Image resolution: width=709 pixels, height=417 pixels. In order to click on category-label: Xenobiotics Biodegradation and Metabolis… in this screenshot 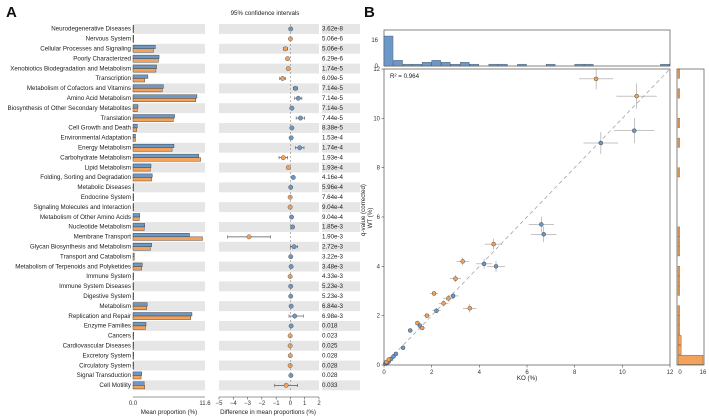, I will do `click(70, 68)`.